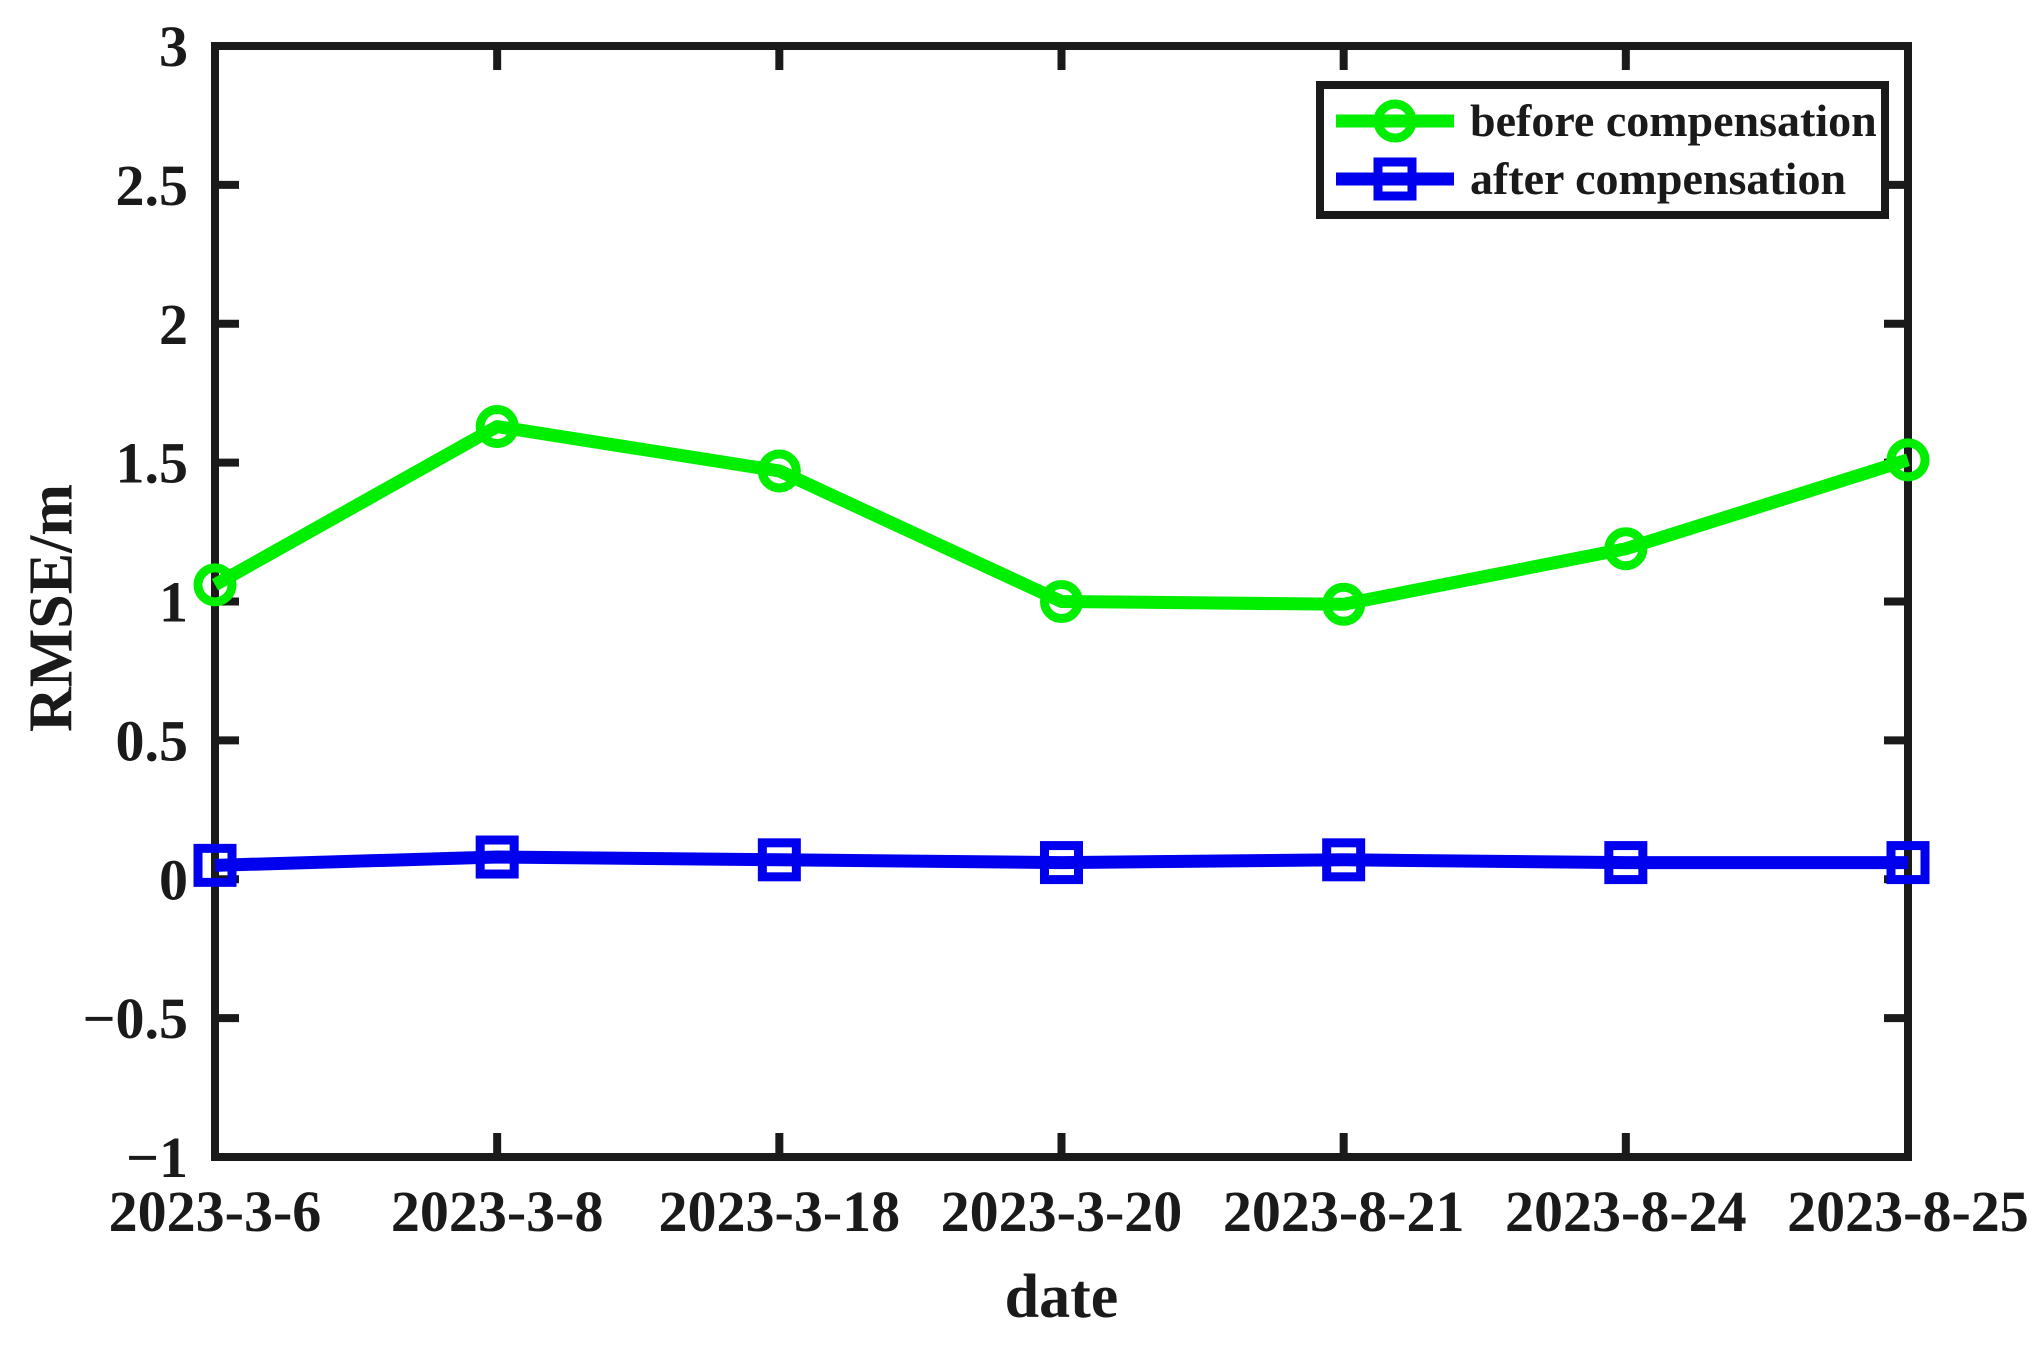  I want to click on y-tick-label: 1.5, so click(152, 463).